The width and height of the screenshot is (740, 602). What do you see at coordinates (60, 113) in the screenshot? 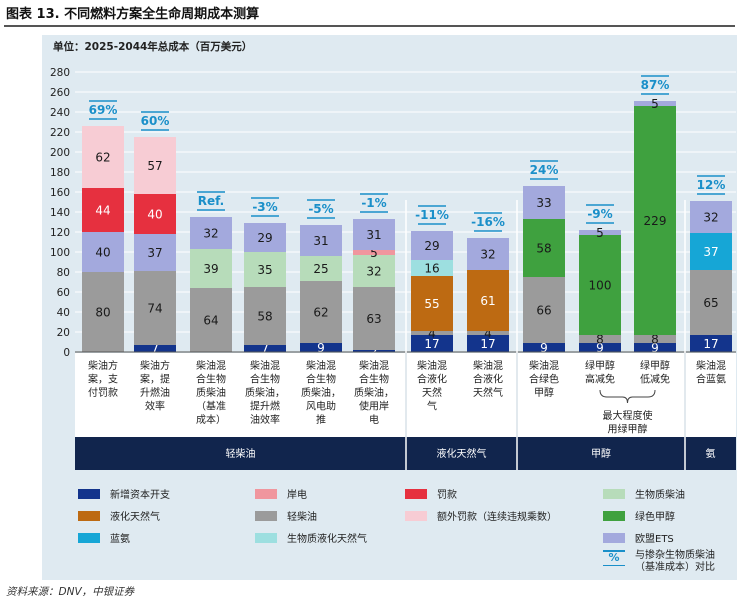
I see `y-tick-label: 240` at bounding box center [60, 113].